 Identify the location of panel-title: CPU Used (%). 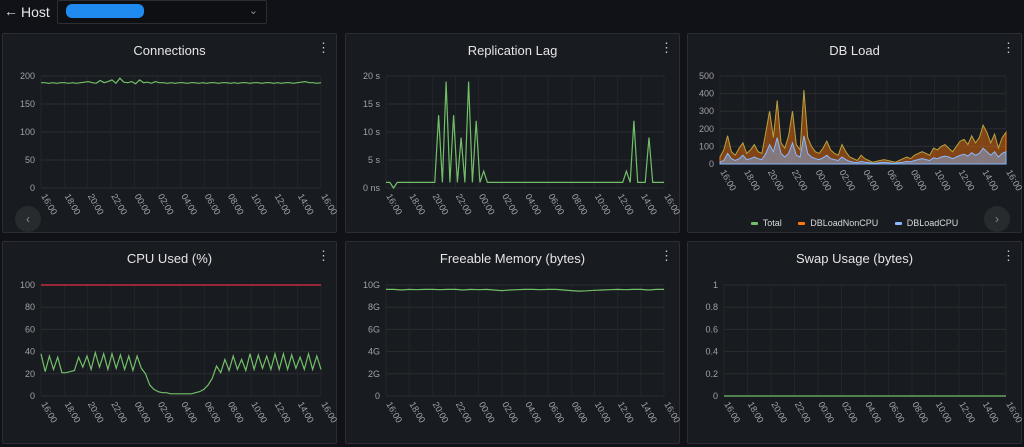
(169, 258).